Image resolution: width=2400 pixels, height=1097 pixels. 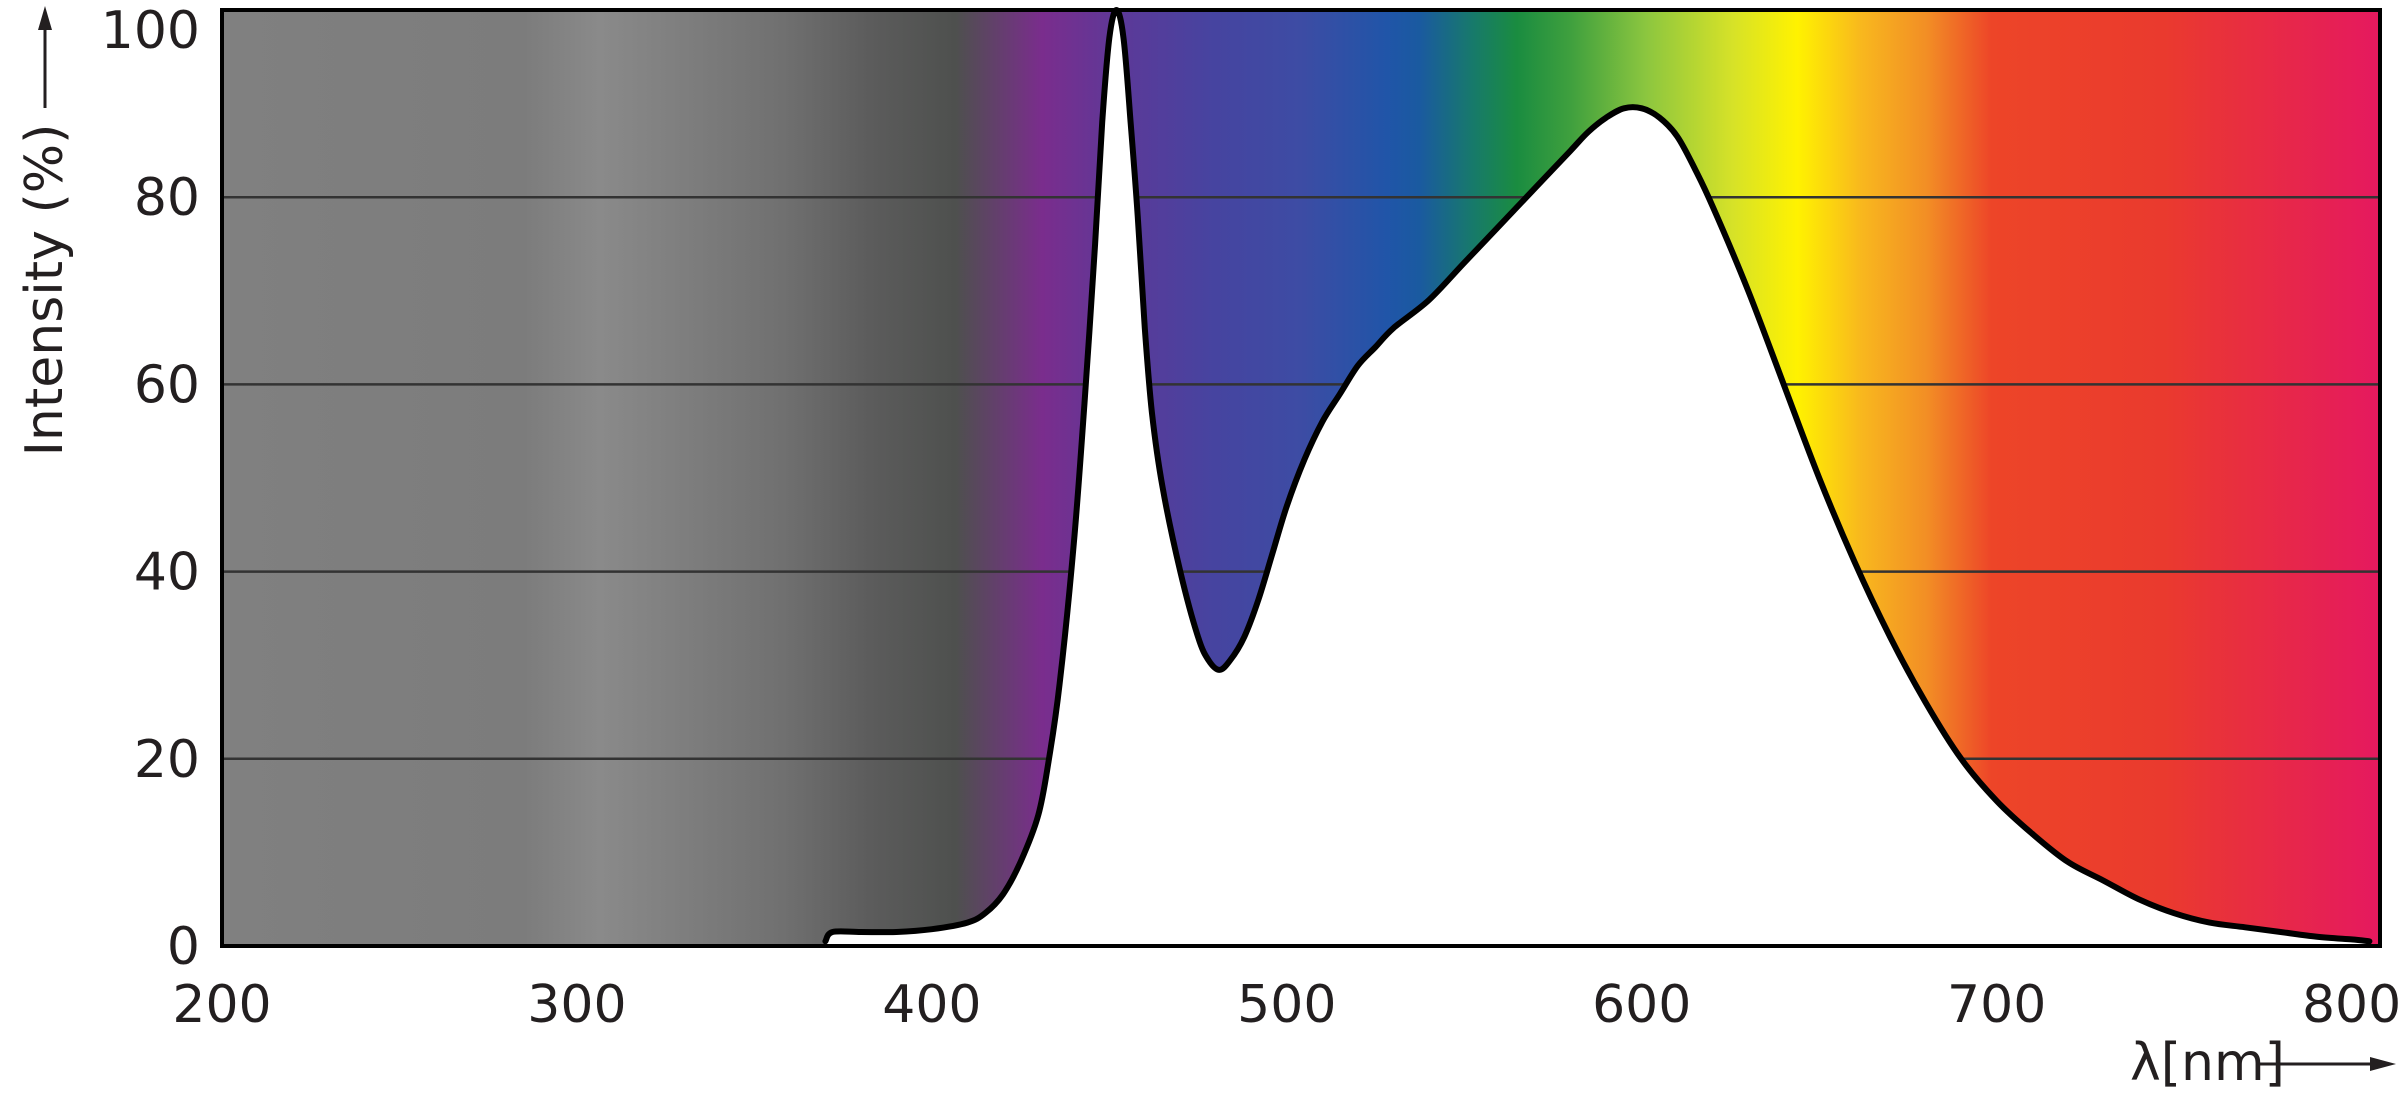 What do you see at coordinates (576, 1005) in the screenshot?
I see `x-tick-label: 300` at bounding box center [576, 1005].